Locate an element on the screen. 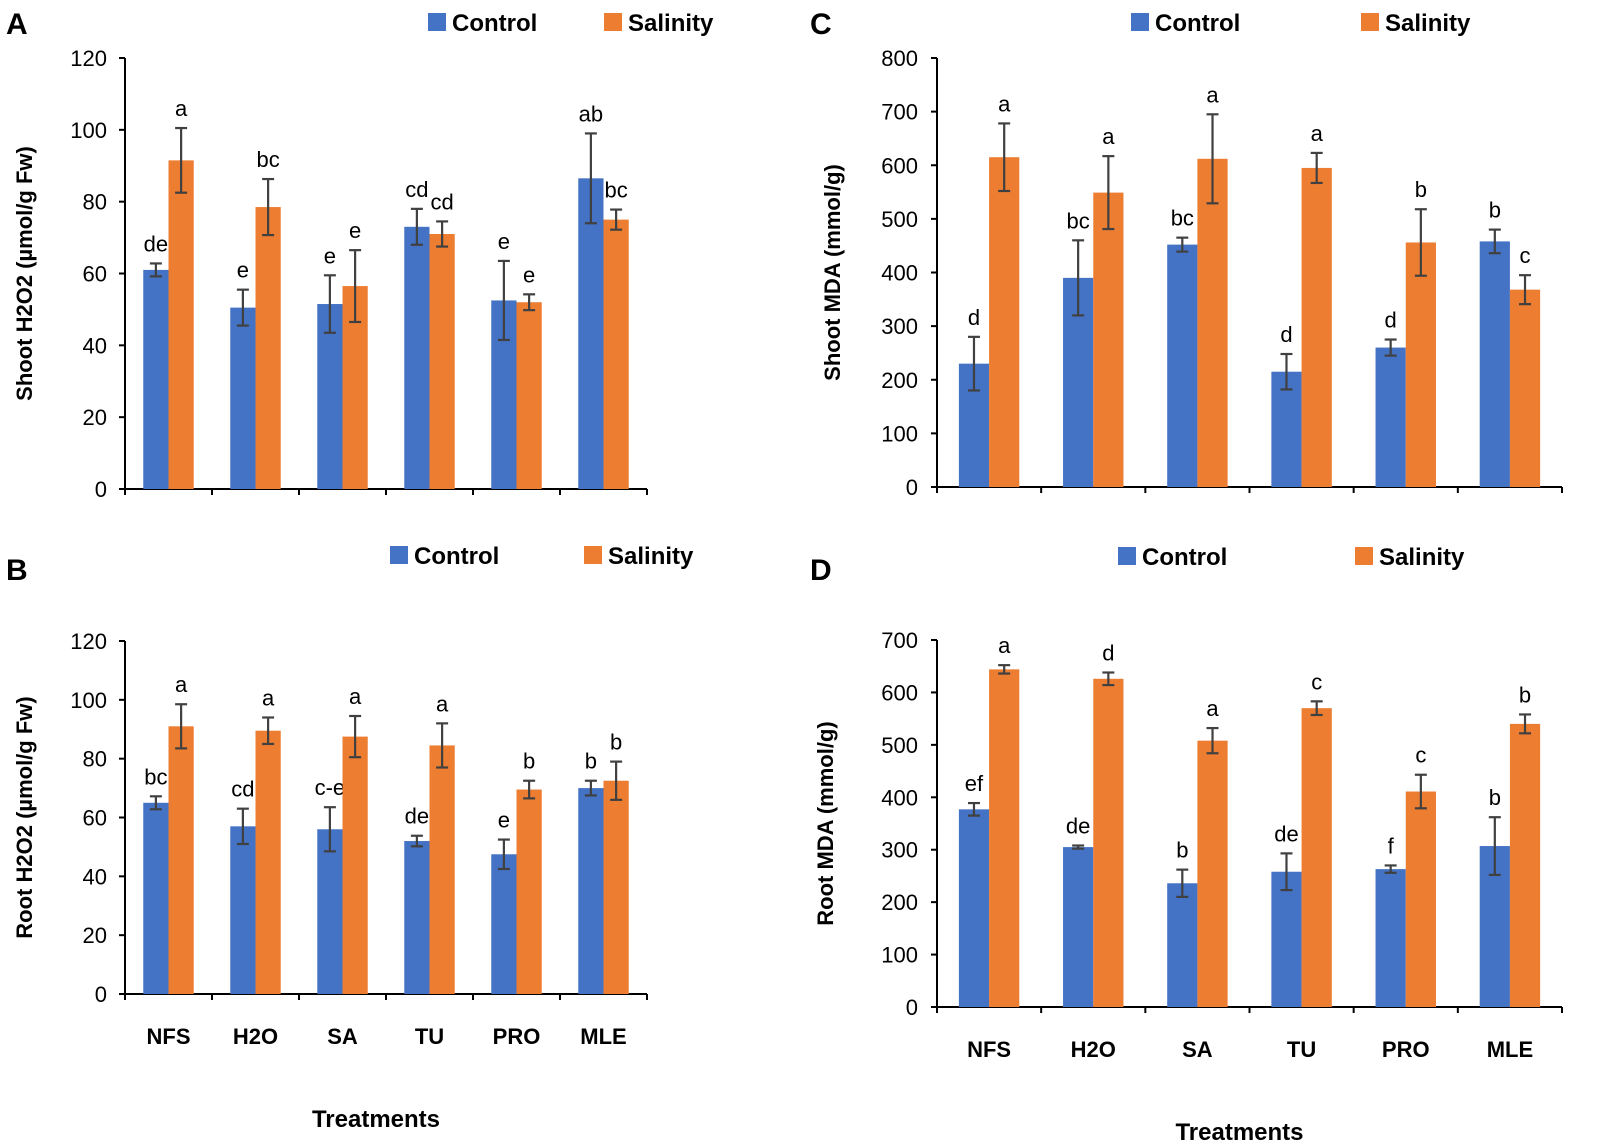  significance-letter: f is located at coordinates (1391, 845).